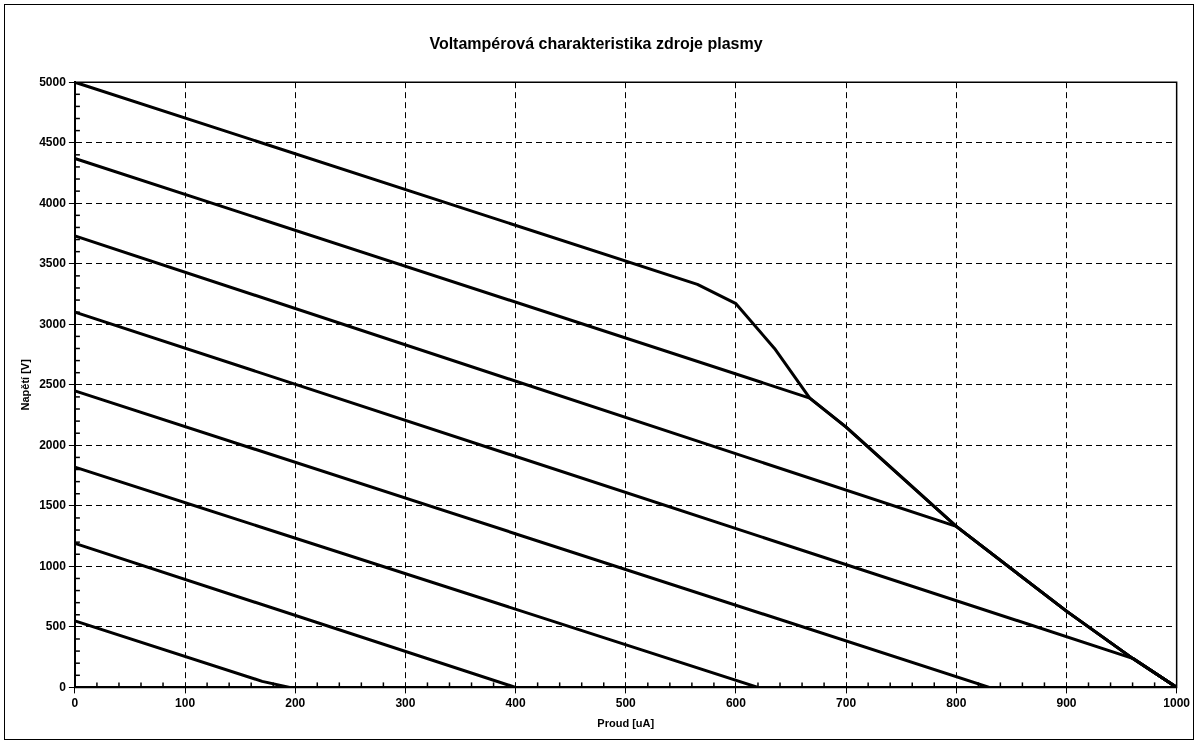  Describe the element at coordinates (56, 626) in the screenshot. I see `y-tick-label: 500` at that location.